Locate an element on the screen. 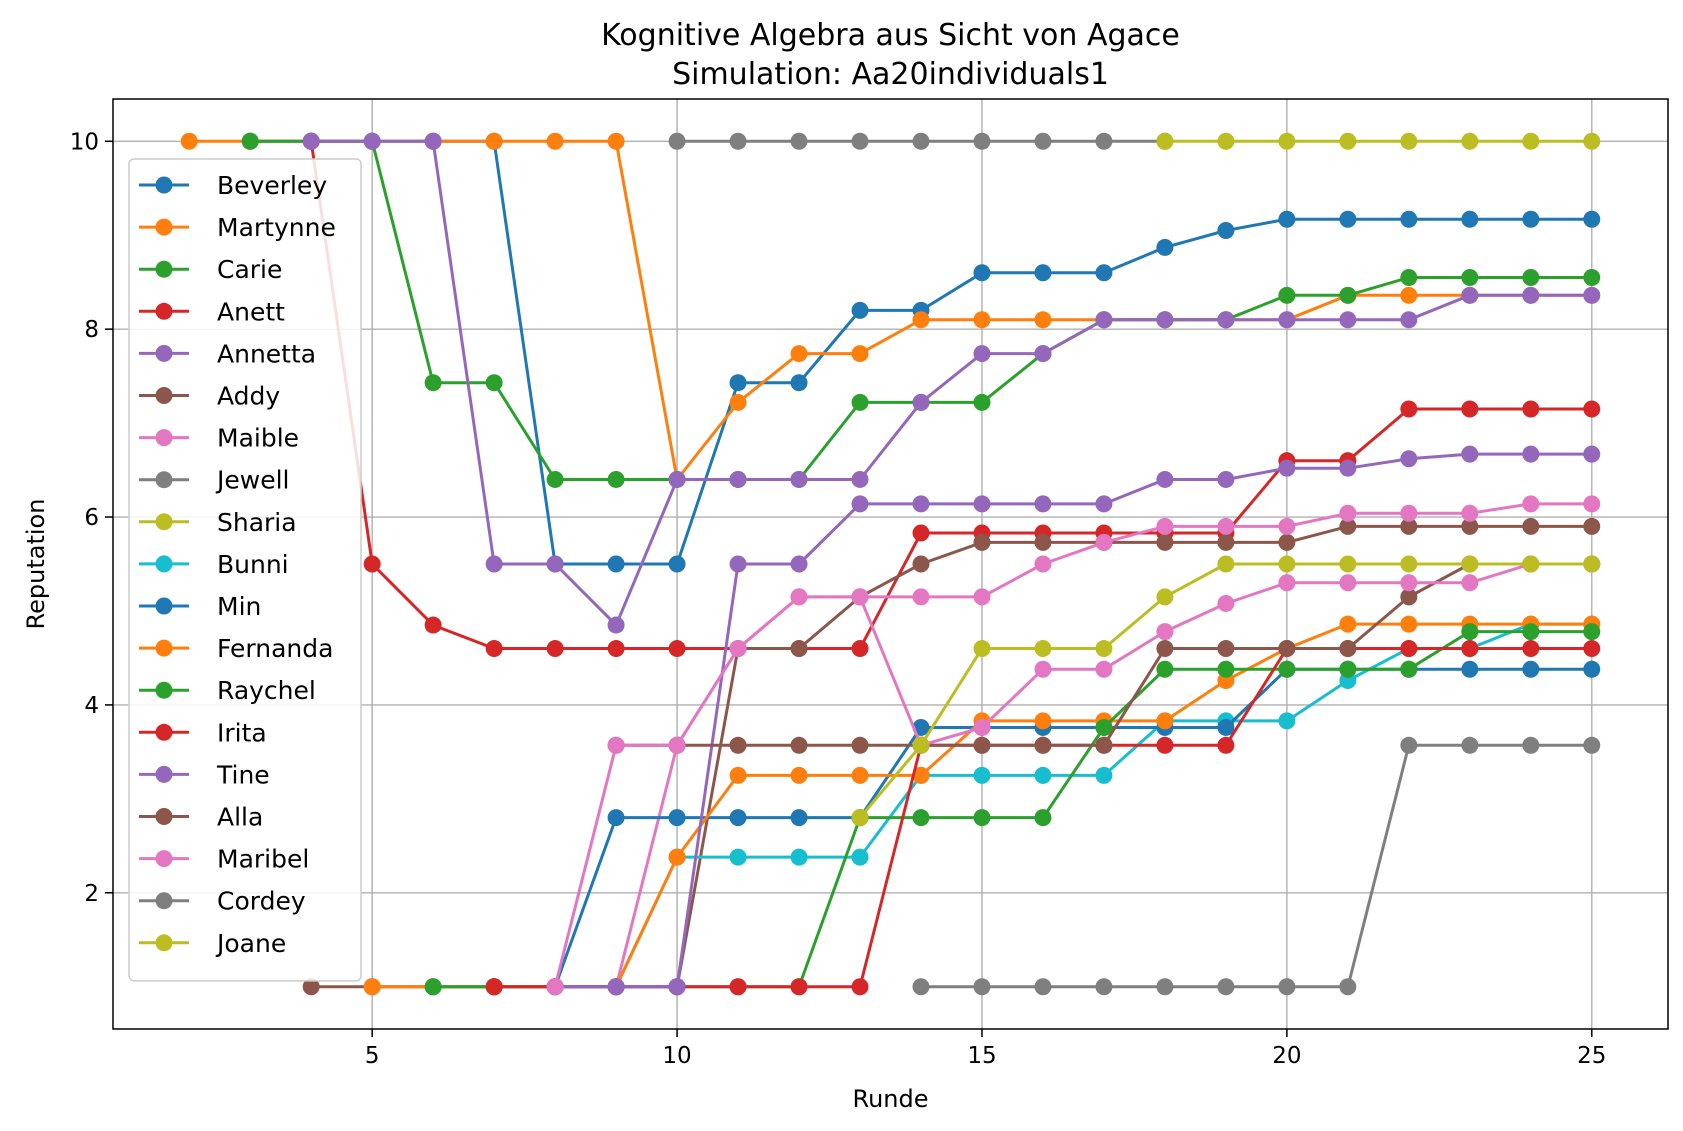  legend-label: Beverley is located at coordinates (272, 185).